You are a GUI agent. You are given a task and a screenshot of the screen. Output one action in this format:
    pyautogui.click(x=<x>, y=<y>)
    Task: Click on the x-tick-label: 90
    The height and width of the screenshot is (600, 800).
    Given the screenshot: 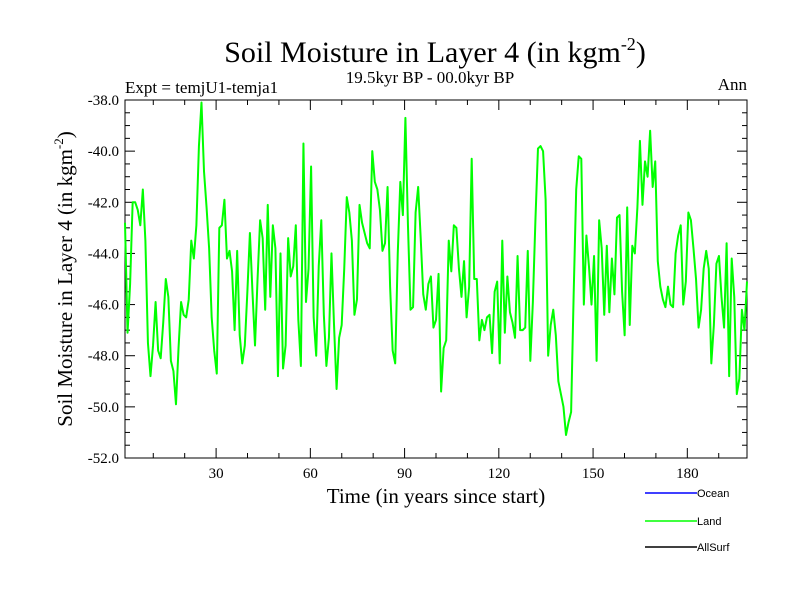 What is the action you would take?
    pyautogui.click(x=404, y=474)
    